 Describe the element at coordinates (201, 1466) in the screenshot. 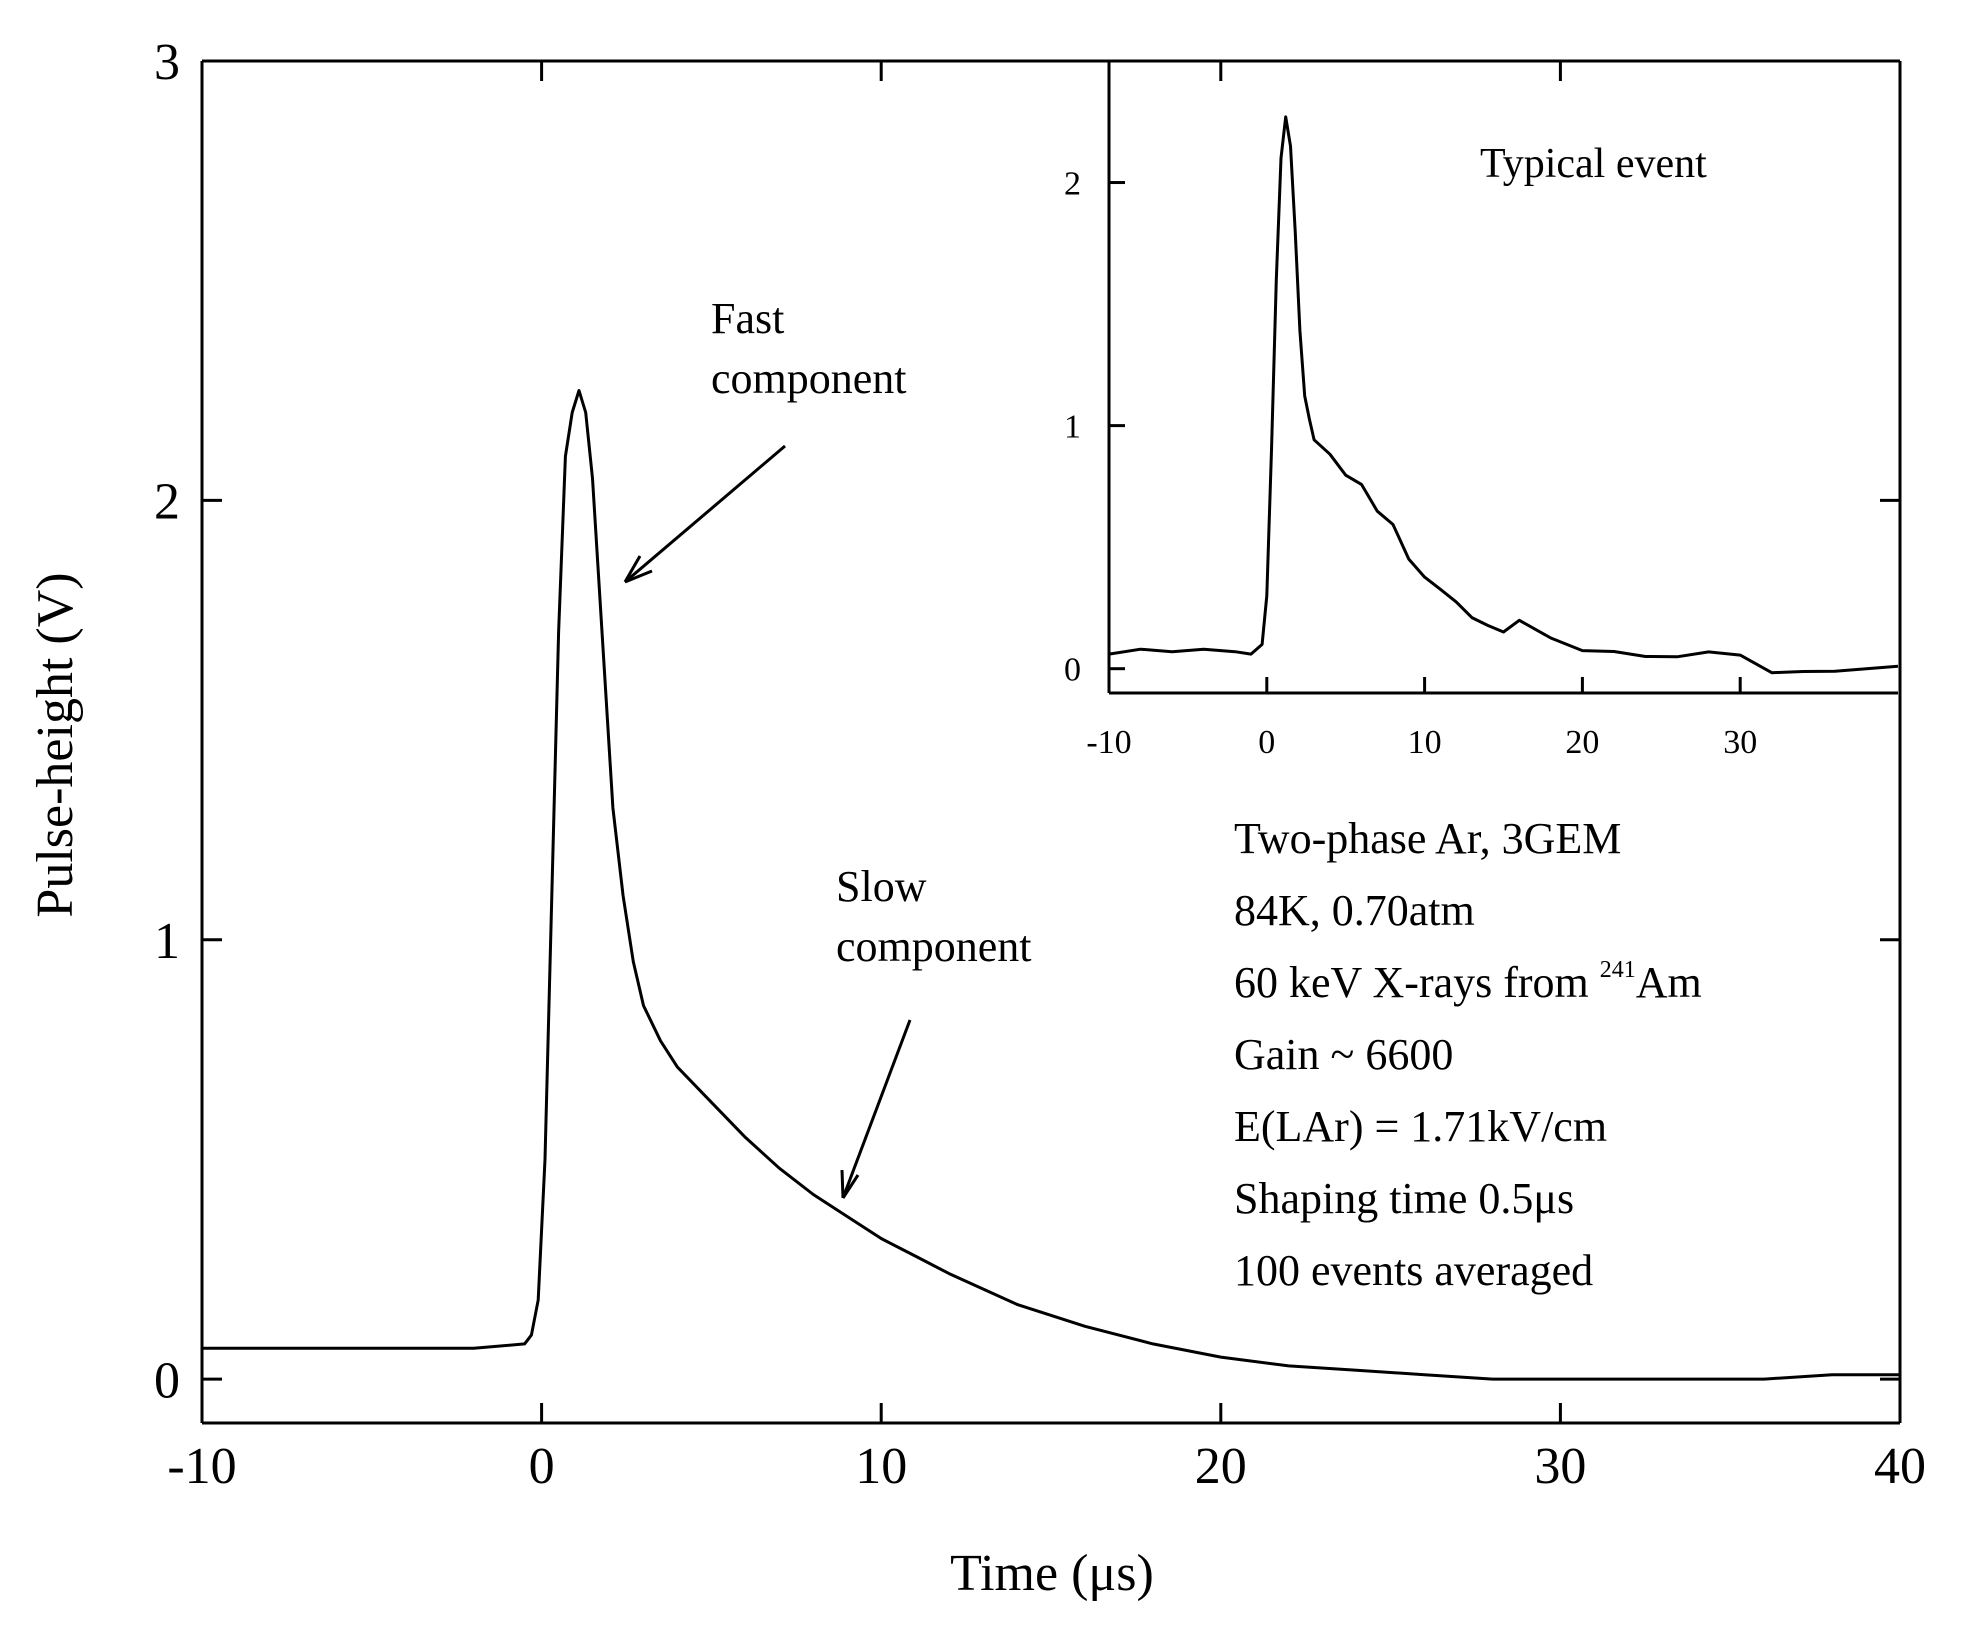

I see `main-x-tick-label: -10` at that location.